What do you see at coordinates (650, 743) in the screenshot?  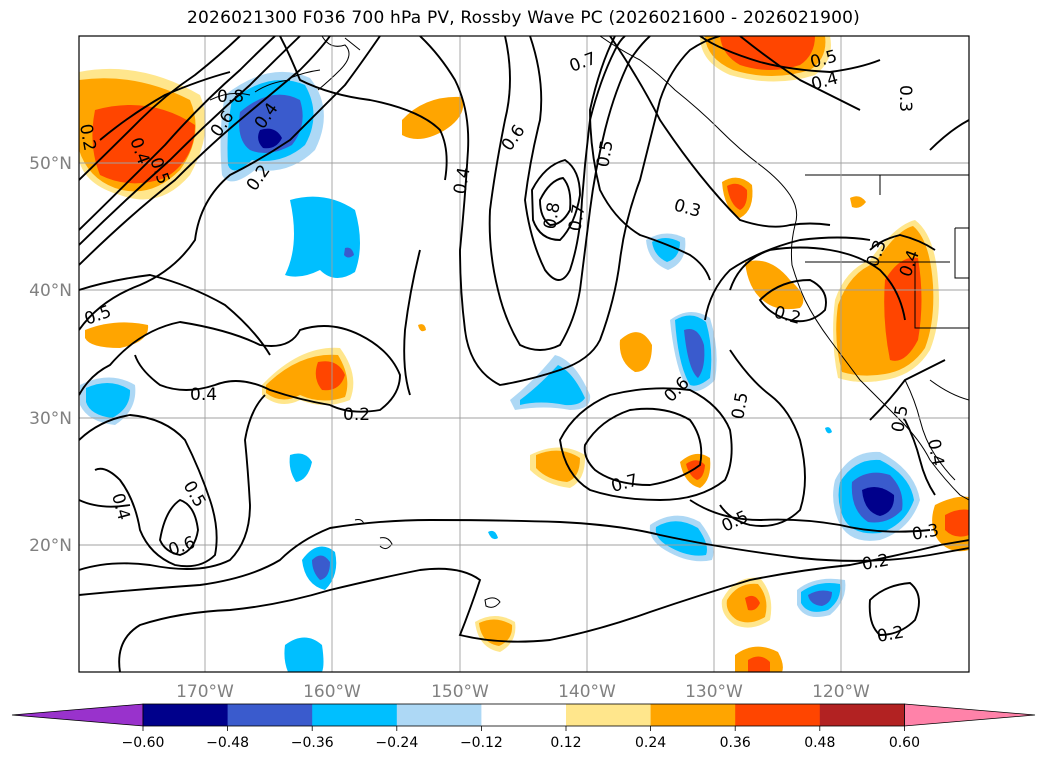 I see `colorbar-label: 0.24` at bounding box center [650, 743].